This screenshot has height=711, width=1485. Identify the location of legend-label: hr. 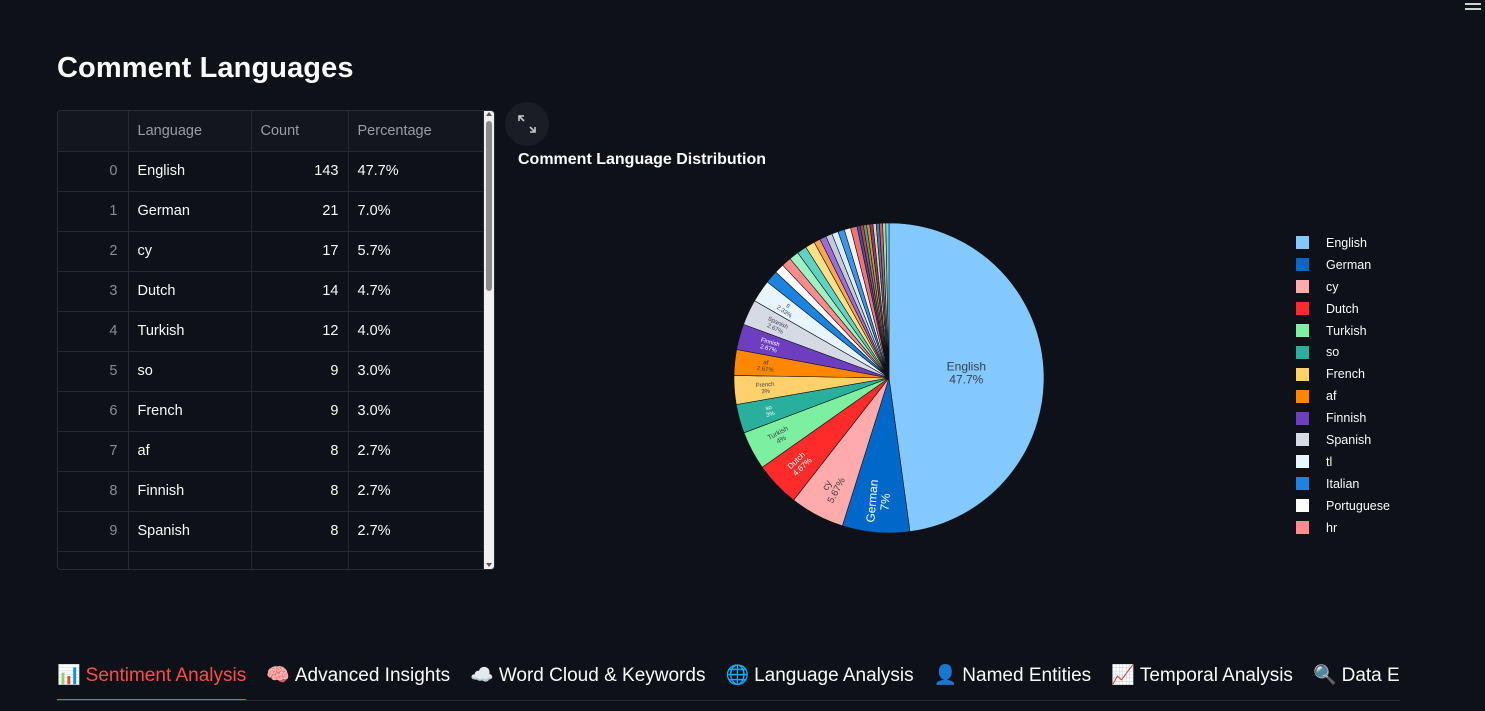
(1331, 528).